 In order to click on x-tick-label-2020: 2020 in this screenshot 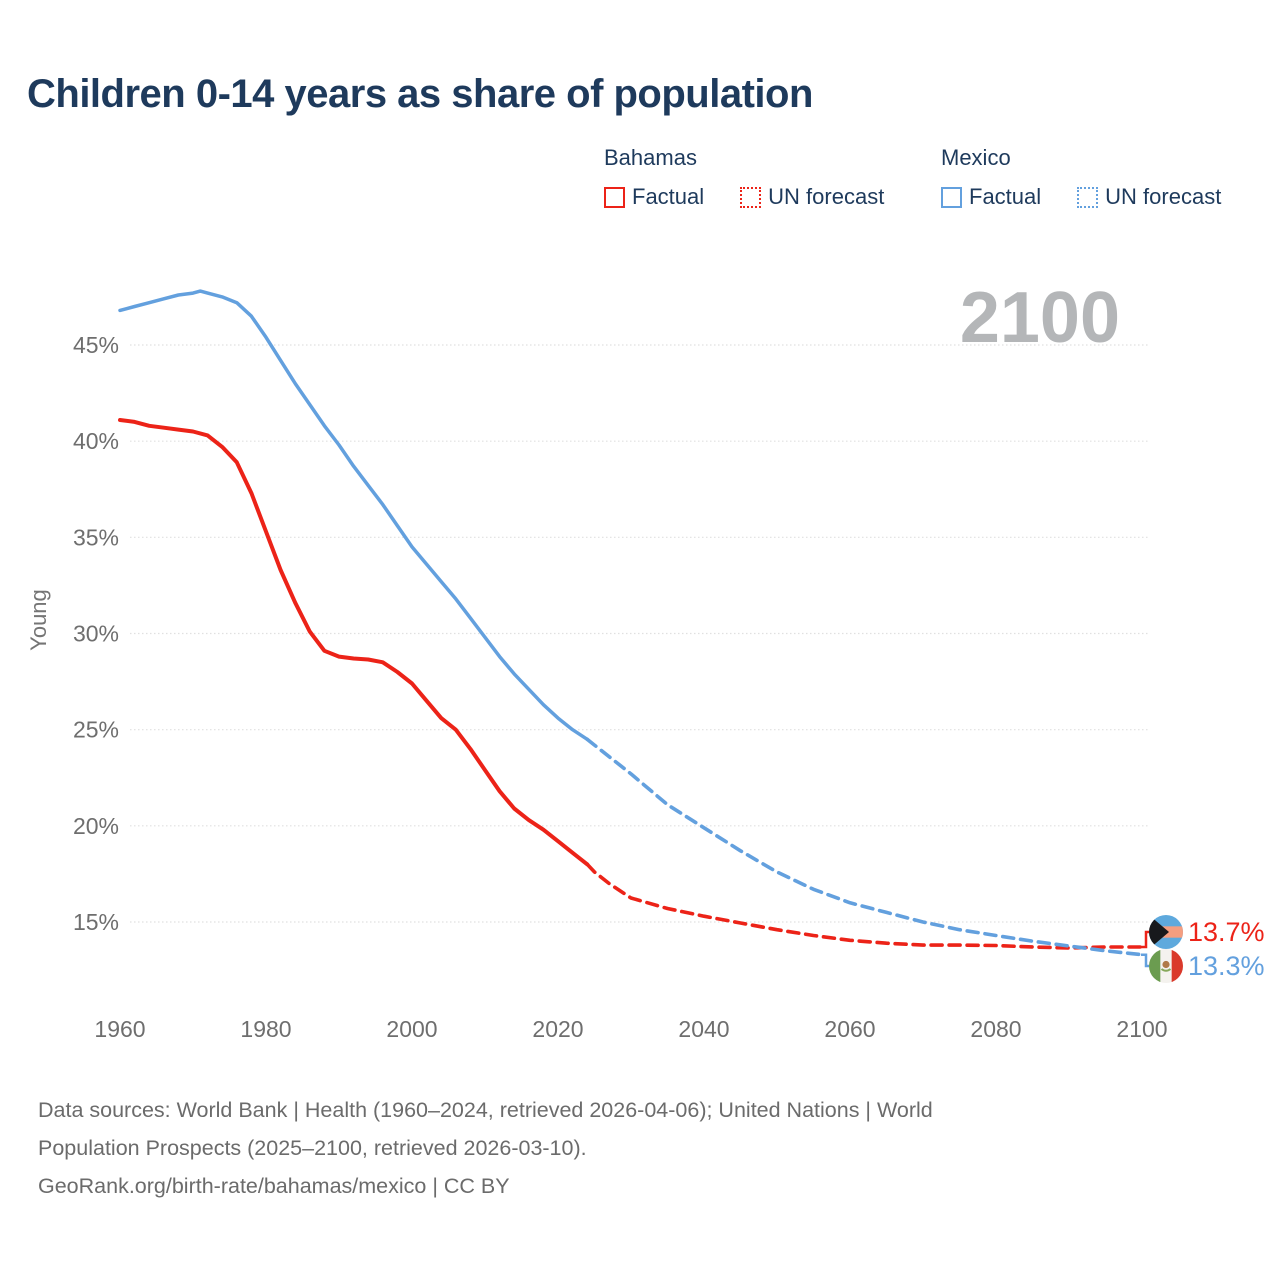, I will do `click(557, 1028)`.